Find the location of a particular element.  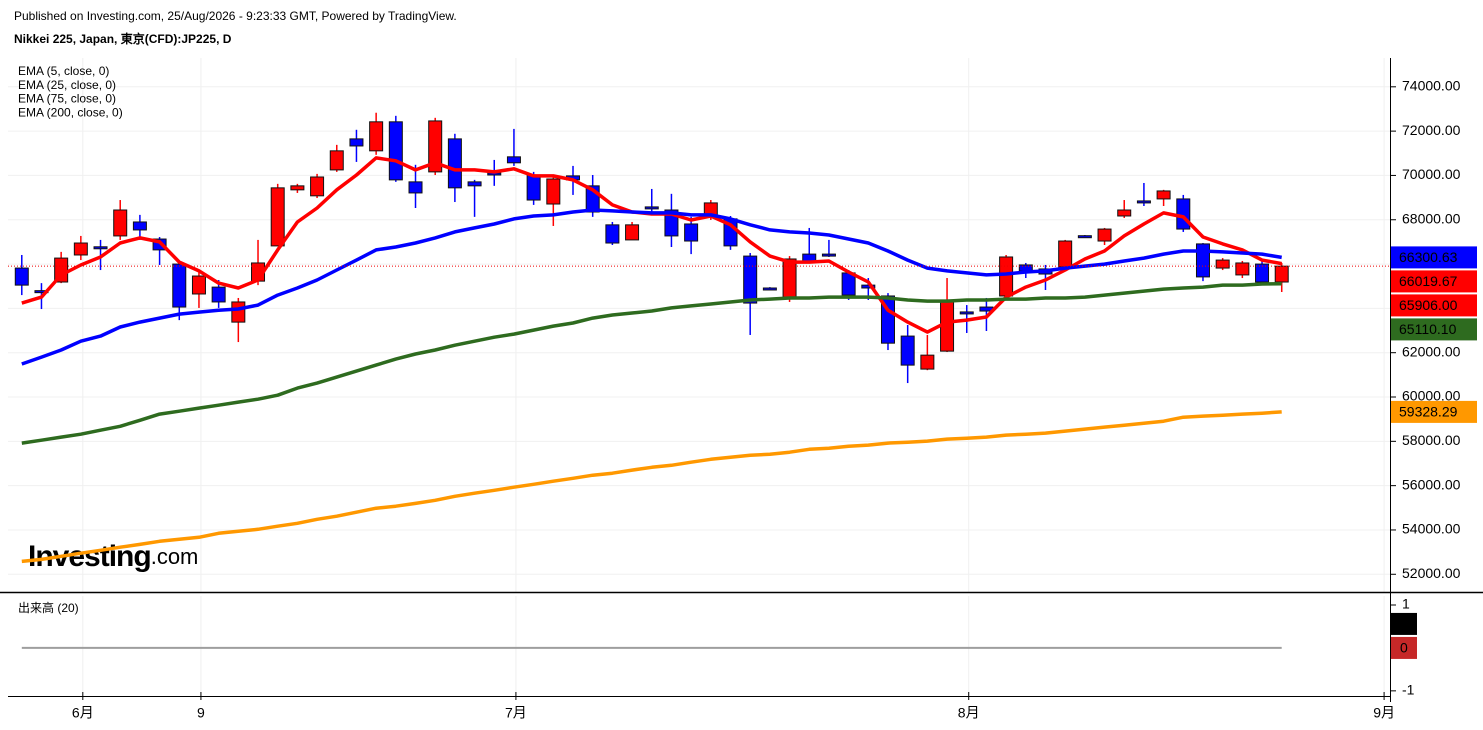

value-box-label: 66019.67 is located at coordinates (1428, 281).